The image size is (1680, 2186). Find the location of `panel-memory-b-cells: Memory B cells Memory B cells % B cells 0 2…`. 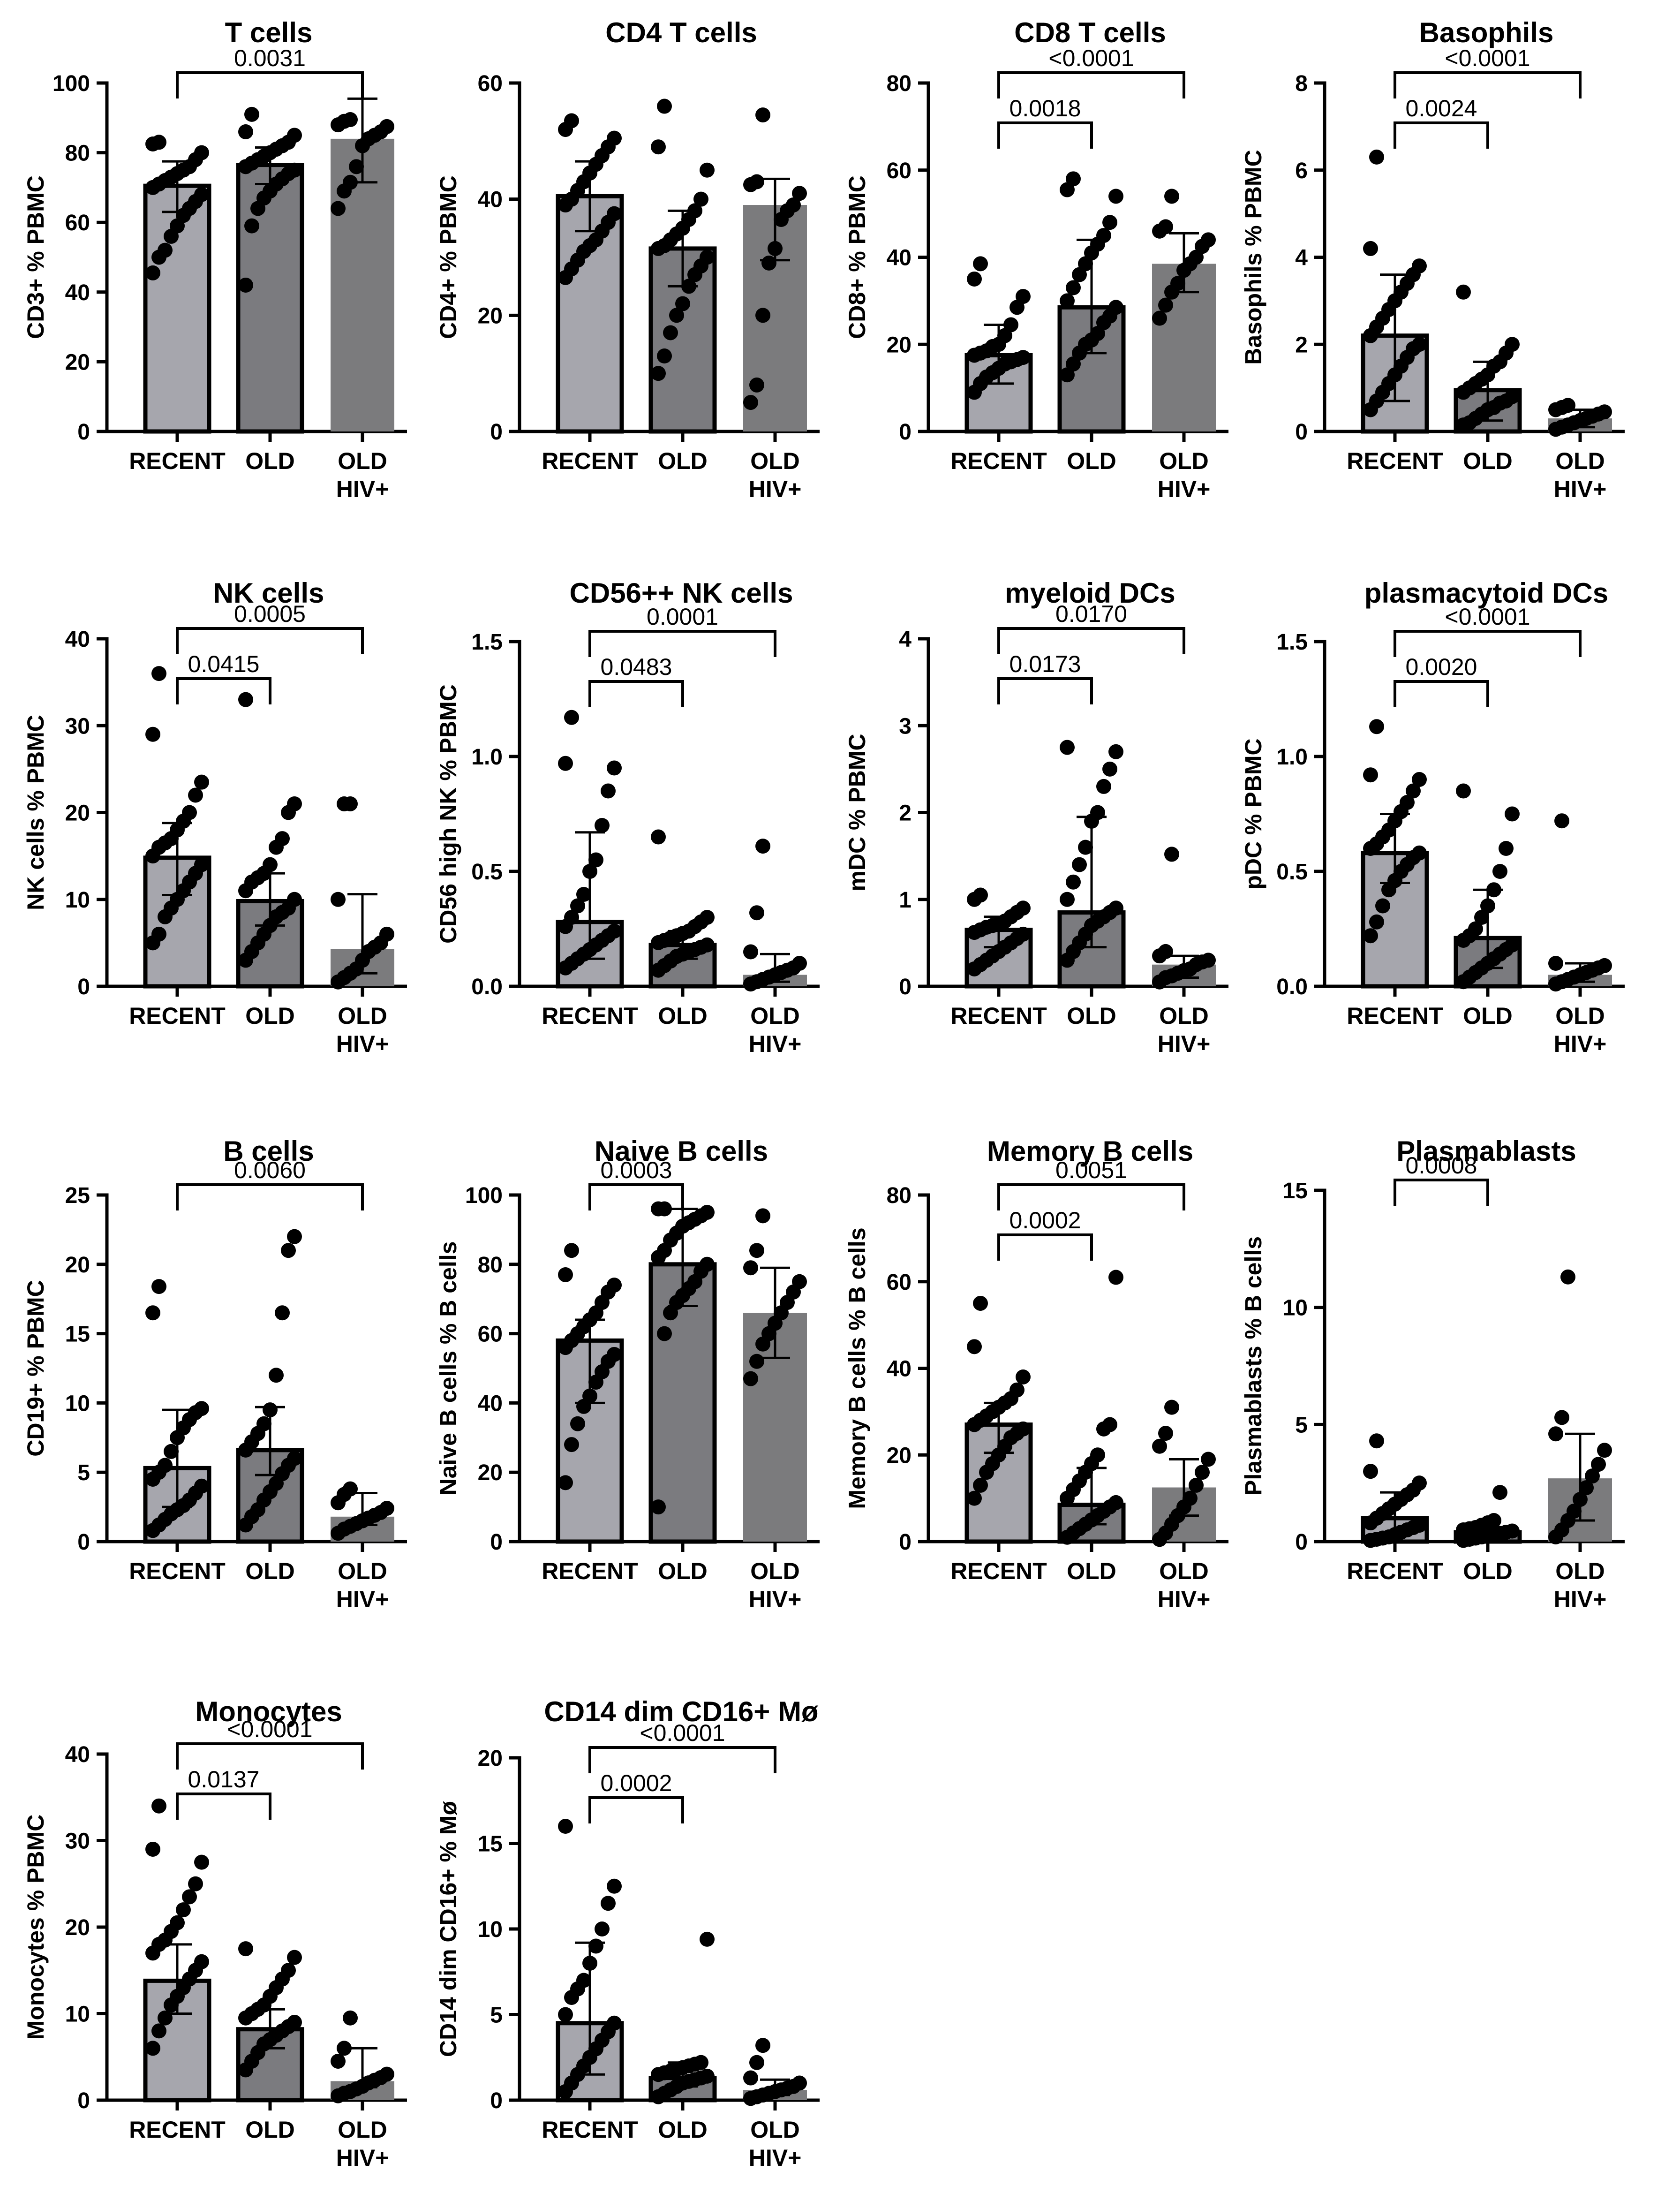

panel-memory-b-cells: Memory B cells Memory B cells % B cells 0 2… is located at coordinates (1036, 1373).